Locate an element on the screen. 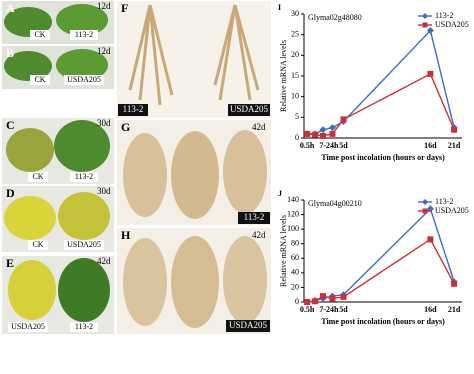 The width and height of the screenshot is (474, 374). photo-d: D 30d CK USDA205 is located at coordinates (58, 219).